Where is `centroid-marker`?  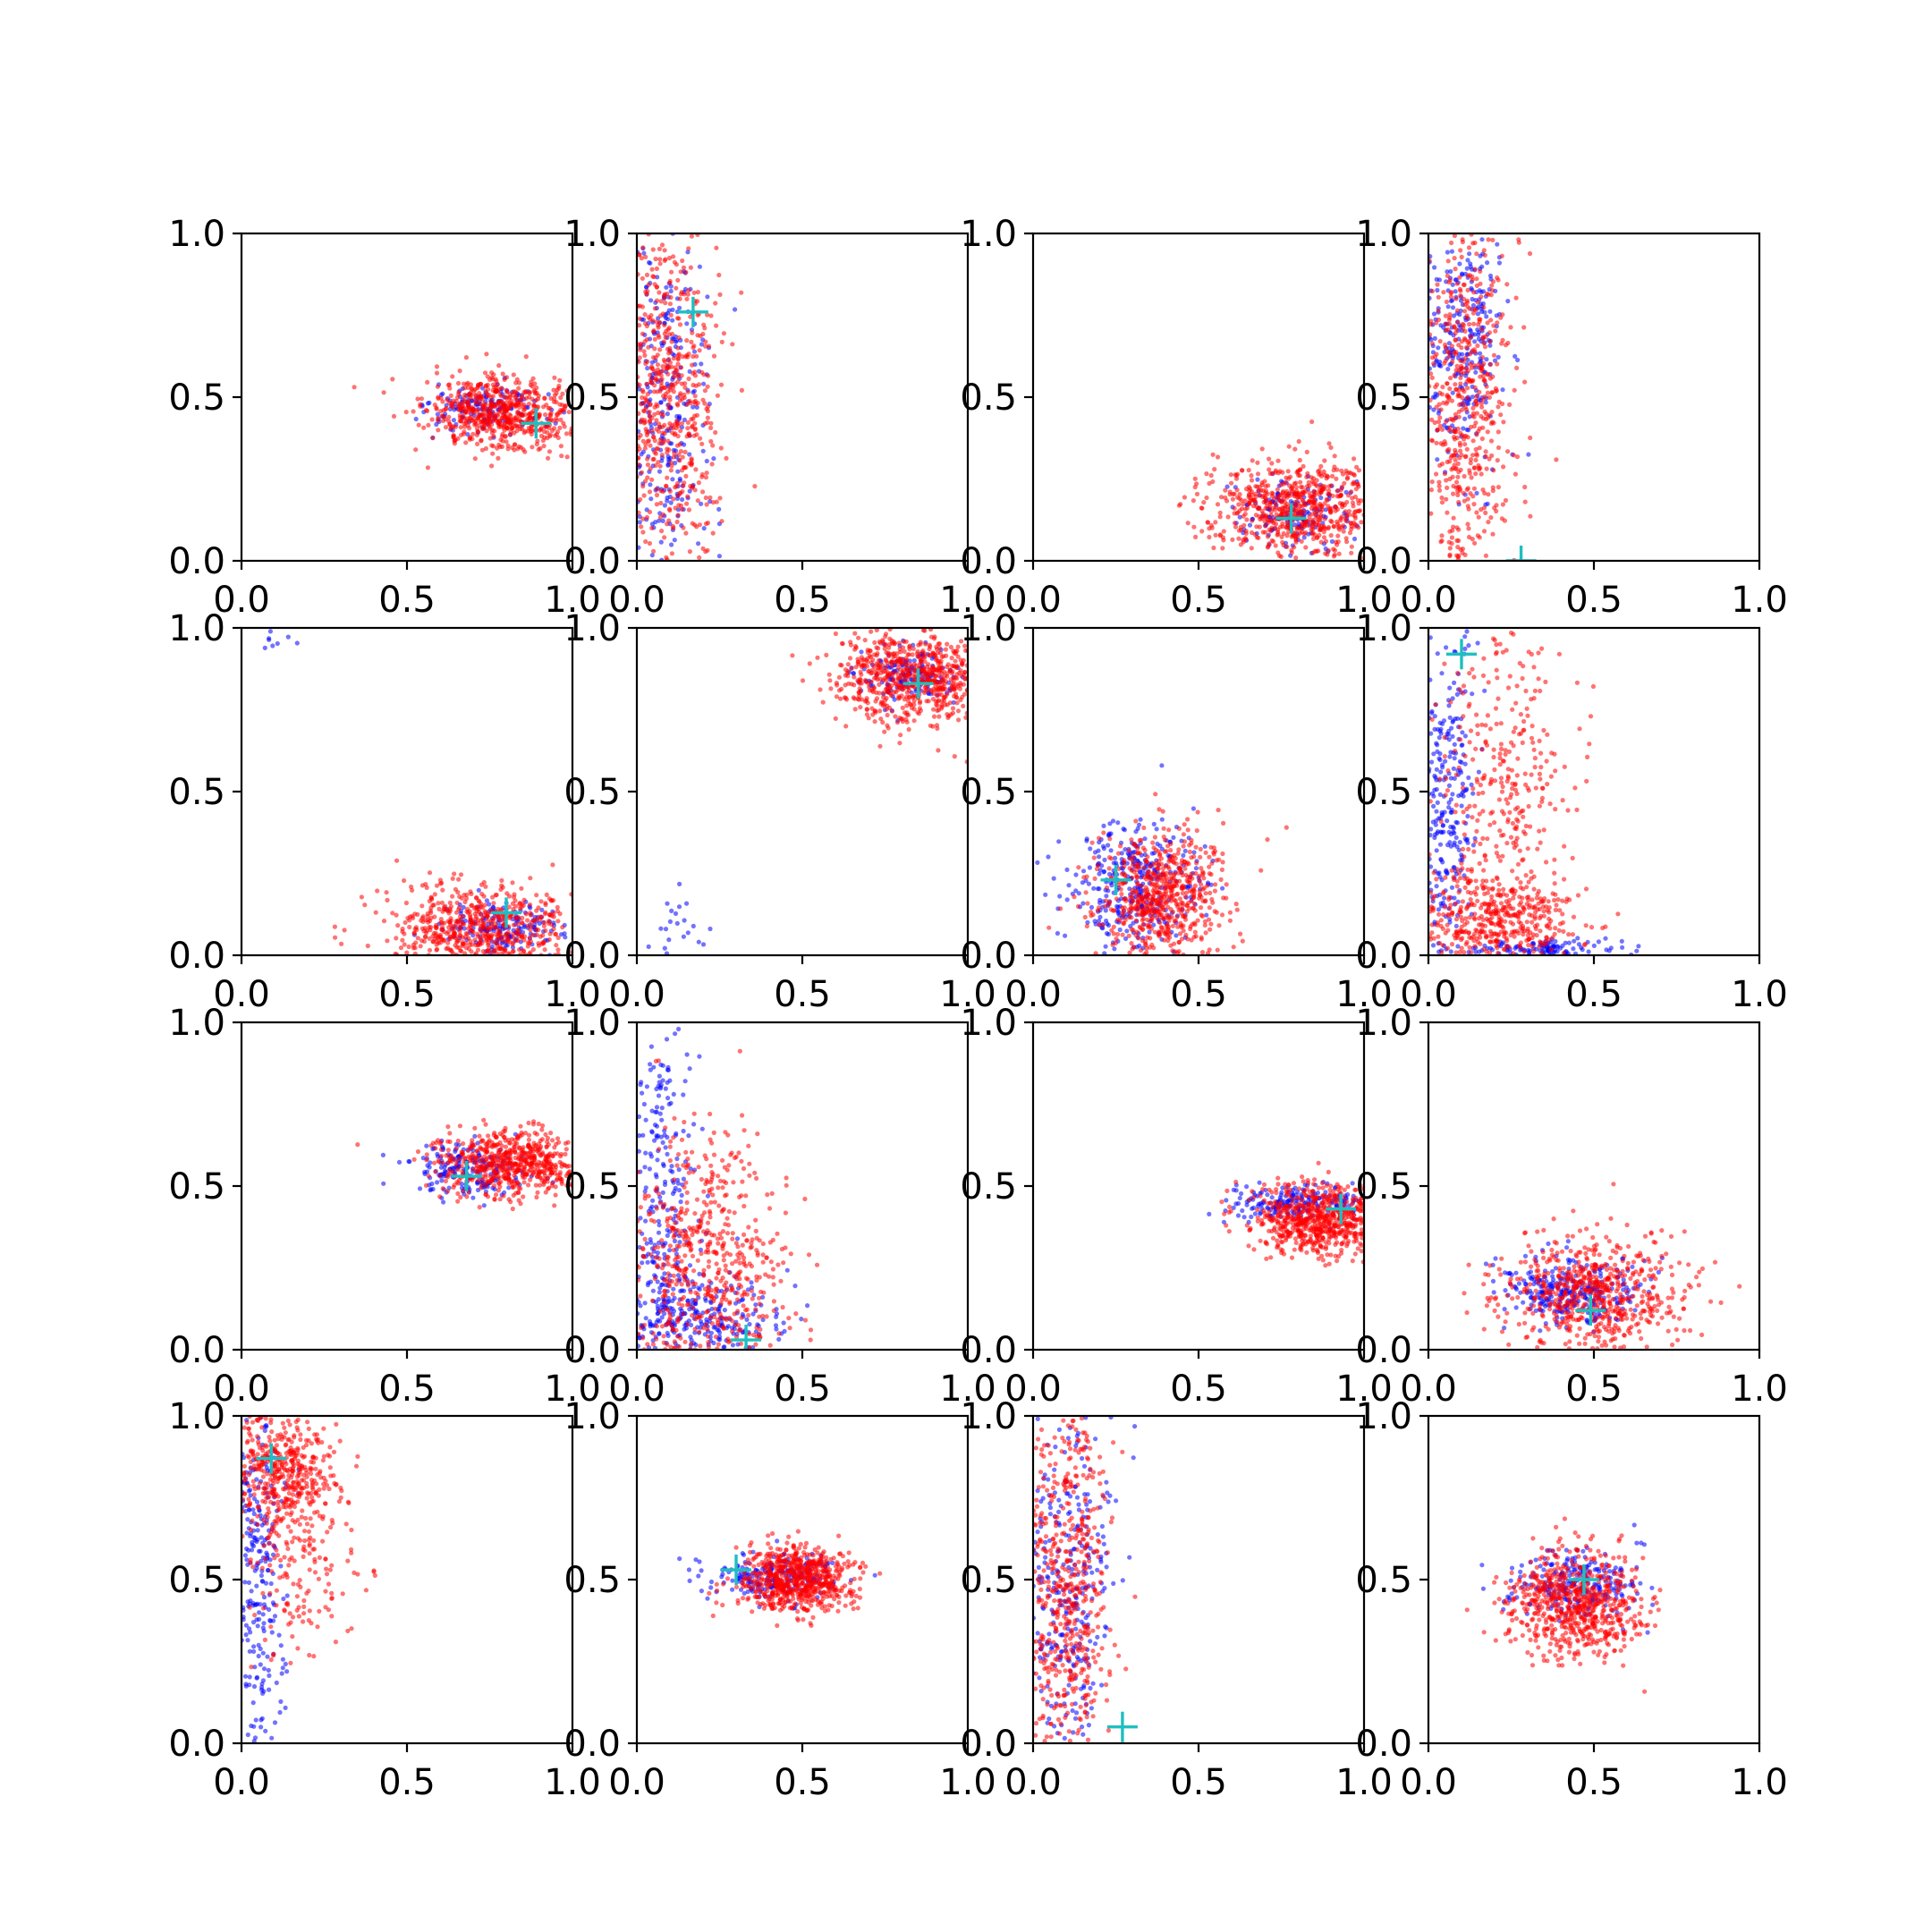
centroid-marker is located at coordinates (1291, 518).